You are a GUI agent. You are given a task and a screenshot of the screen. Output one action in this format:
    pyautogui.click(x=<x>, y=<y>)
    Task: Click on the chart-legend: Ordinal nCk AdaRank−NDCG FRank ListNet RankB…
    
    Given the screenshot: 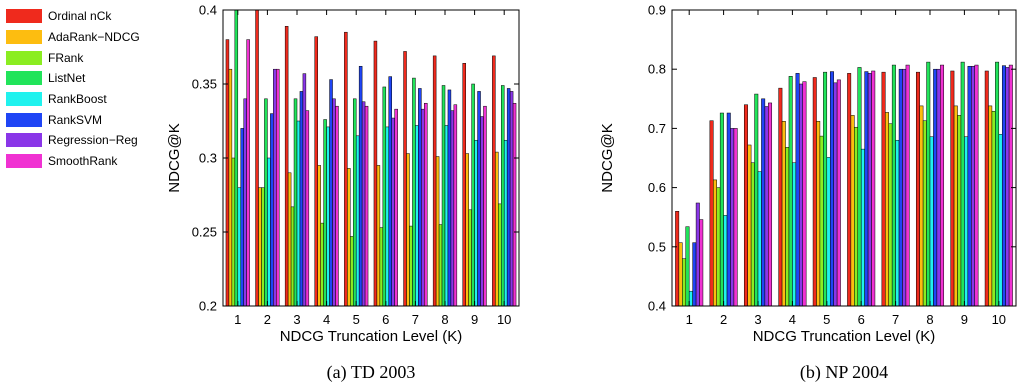 What is the action you would take?
    pyautogui.click(x=86, y=89)
    